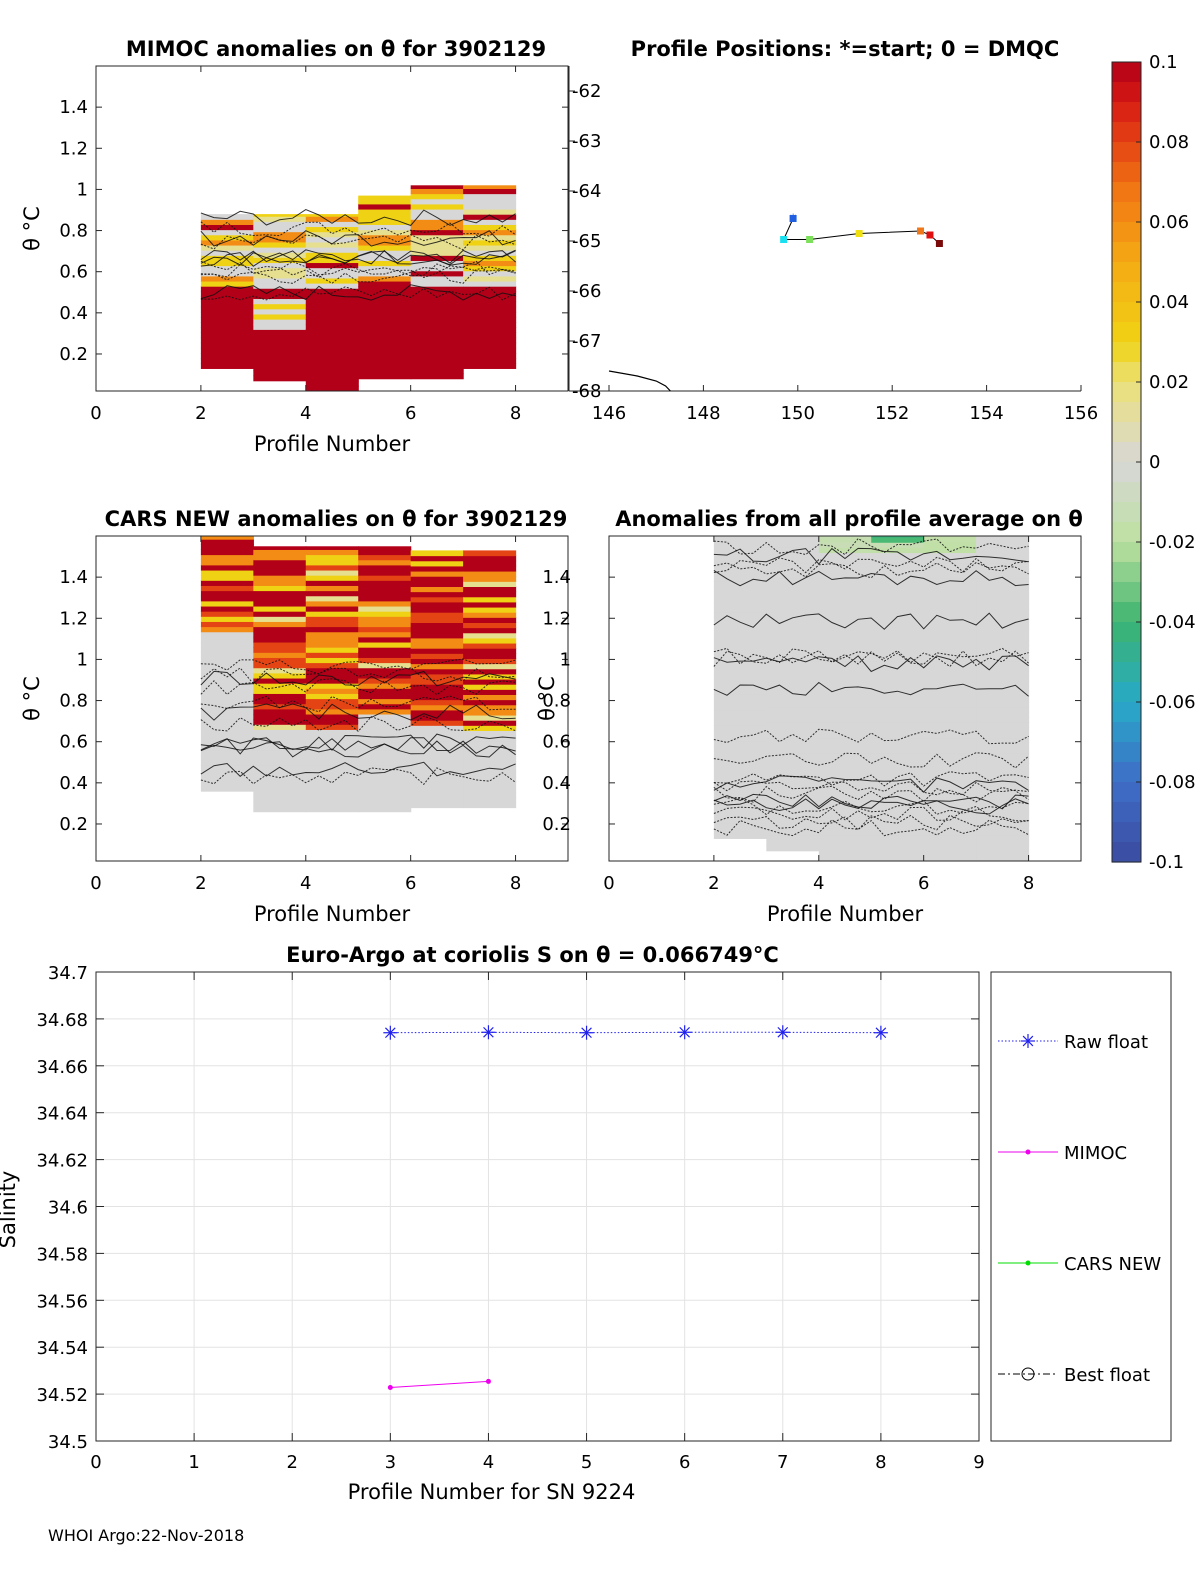 This screenshot has width=1200, height=1575. What do you see at coordinates (1028, 1152) in the screenshot?
I see `series-marker` at bounding box center [1028, 1152].